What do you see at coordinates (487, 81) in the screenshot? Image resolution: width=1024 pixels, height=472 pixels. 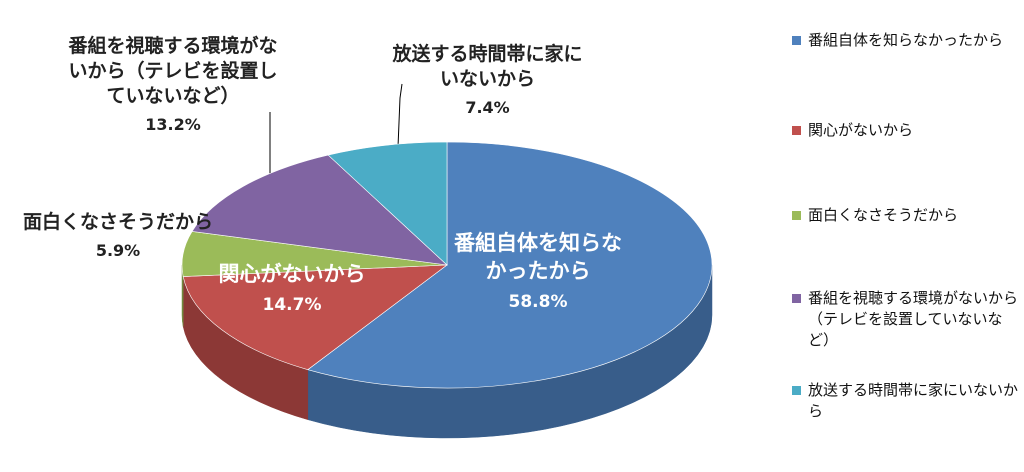 I see `slice-label-4: 放送する時間帯に家にいないから 7.4%` at bounding box center [487, 81].